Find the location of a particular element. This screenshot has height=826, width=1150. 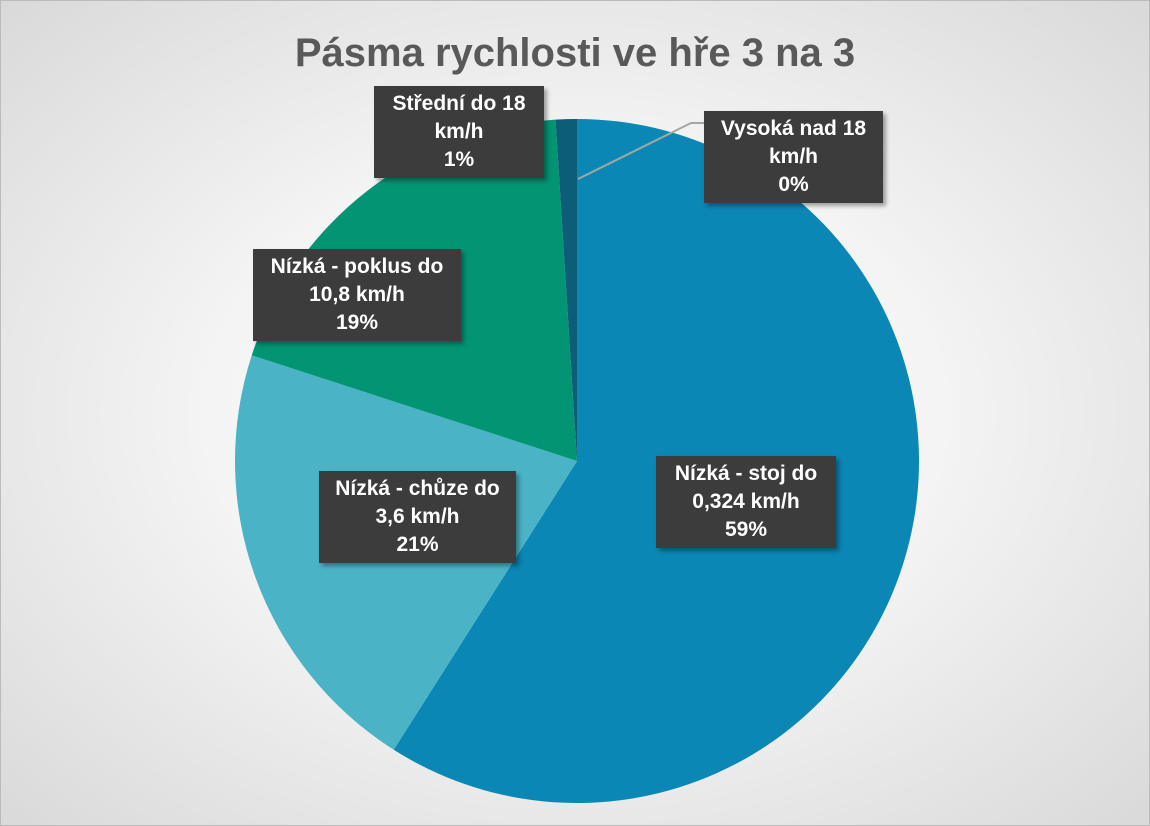

category-label: Nízká - poklus do 10,8 km/h is located at coordinates (357, 280).